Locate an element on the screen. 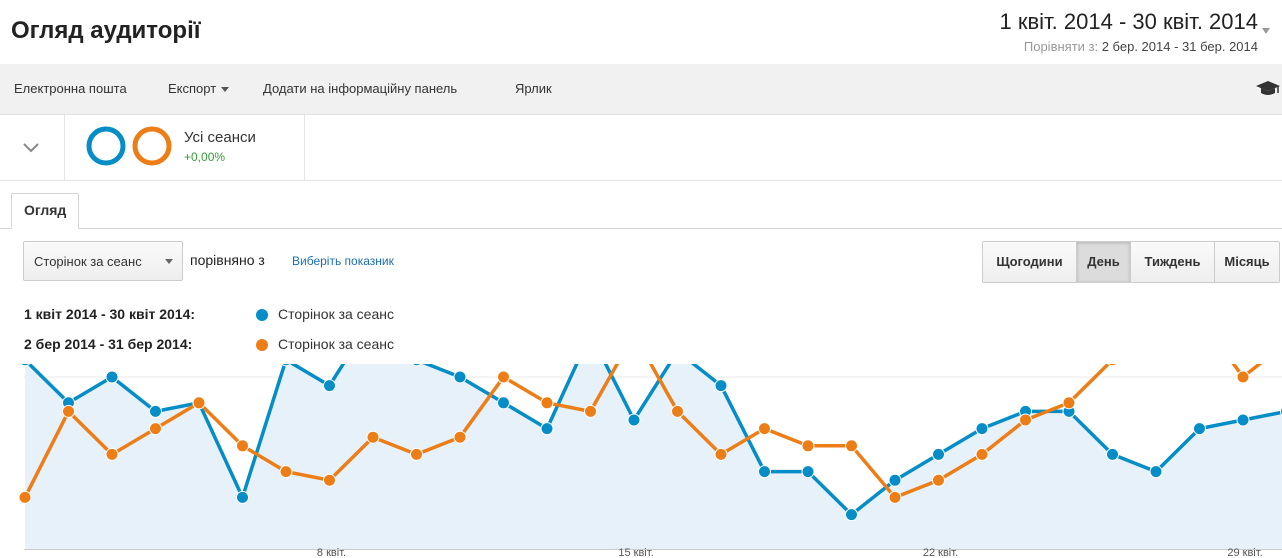 Image resolution: width=1282 pixels, height=558 pixels. caret-down-icon is located at coordinates (225, 90).